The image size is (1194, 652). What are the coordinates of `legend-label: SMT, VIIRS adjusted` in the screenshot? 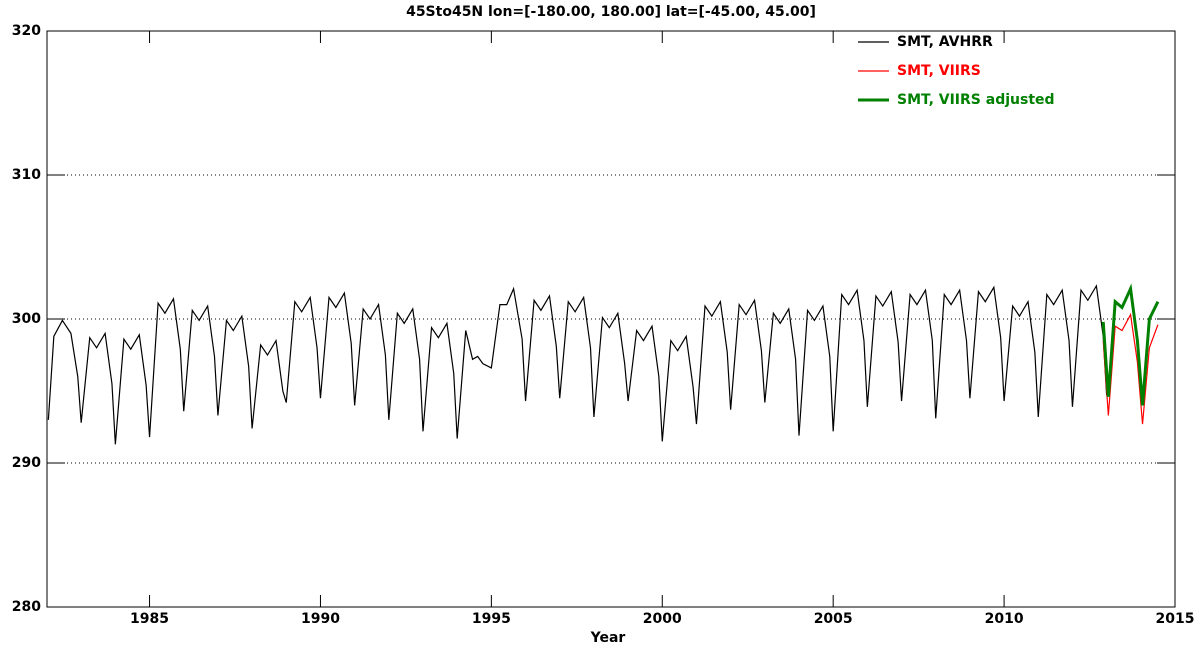 It's located at (976, 100).